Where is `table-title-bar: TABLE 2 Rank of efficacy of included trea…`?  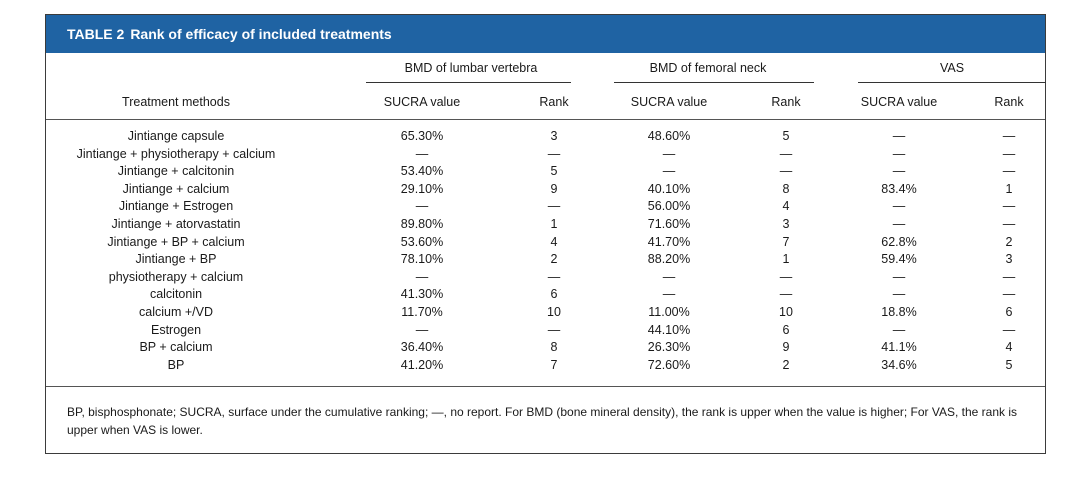
table-title-bar: TABLE 2 Rank of efficacy of included trea… is located at coordinates (545, 34).